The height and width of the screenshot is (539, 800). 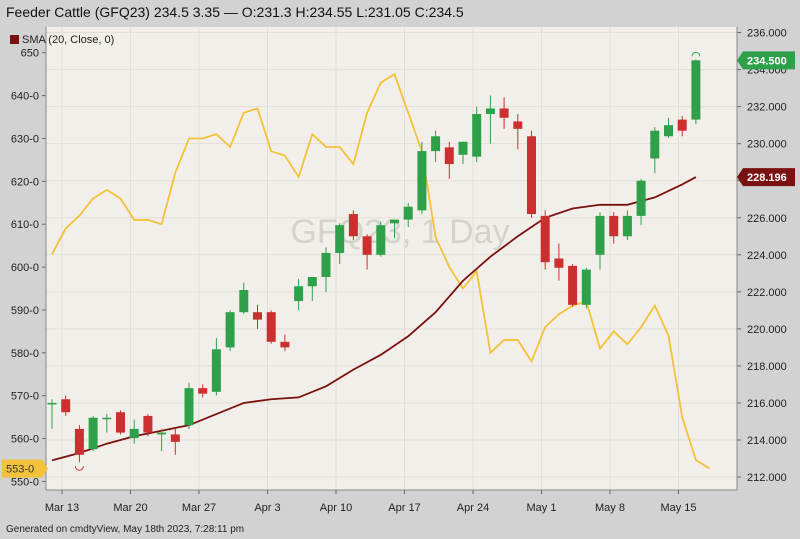 What do you see at coordinates (25, 225) in the screenshot?
I see `left-tick-label: 610-0` at bounding box center [25, 225].